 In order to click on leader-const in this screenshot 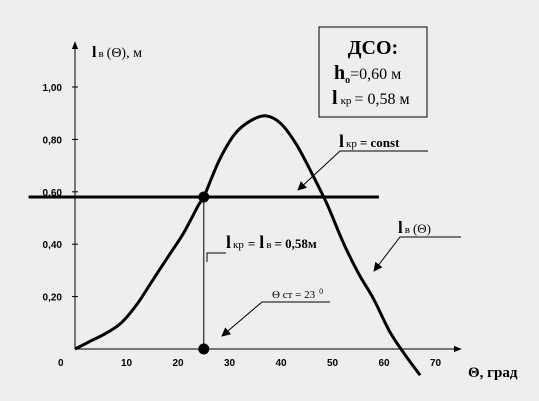, I will do `click(362, 170)`.